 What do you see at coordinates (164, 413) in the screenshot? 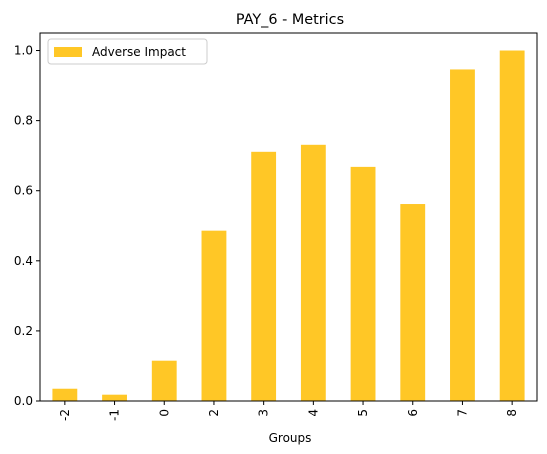
I see `x-tick-label: 0` at bounding box center [164, 413].